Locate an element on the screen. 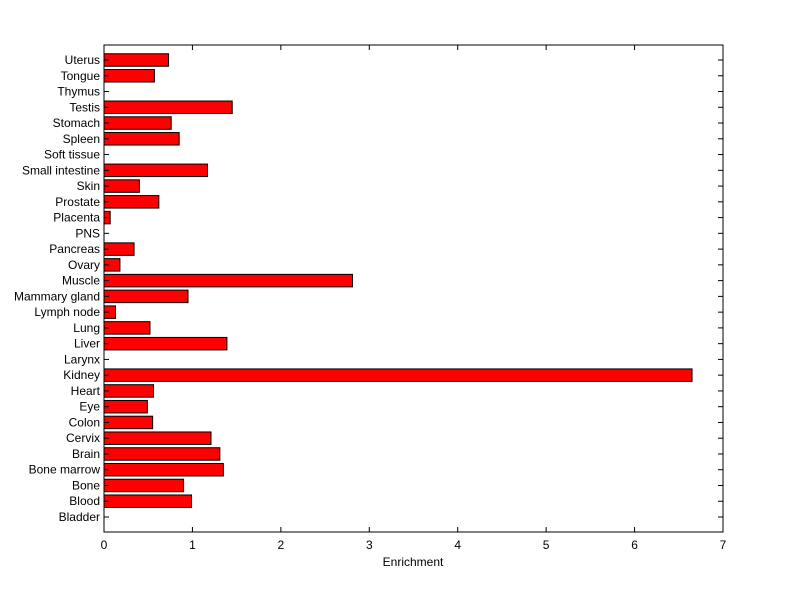 Image resolution: width=800 pixels, height=599 pixels. y-tick-label: Mammary gland is located at coordinates (57, 296).